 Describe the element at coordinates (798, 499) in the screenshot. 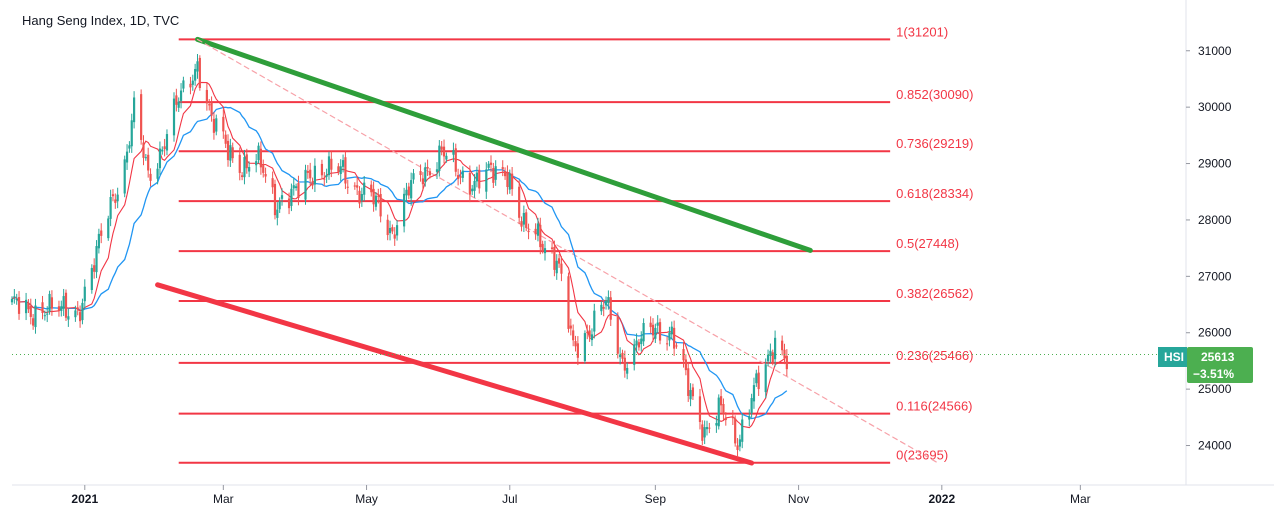

I see `time-tick-label: Nov` at that location.